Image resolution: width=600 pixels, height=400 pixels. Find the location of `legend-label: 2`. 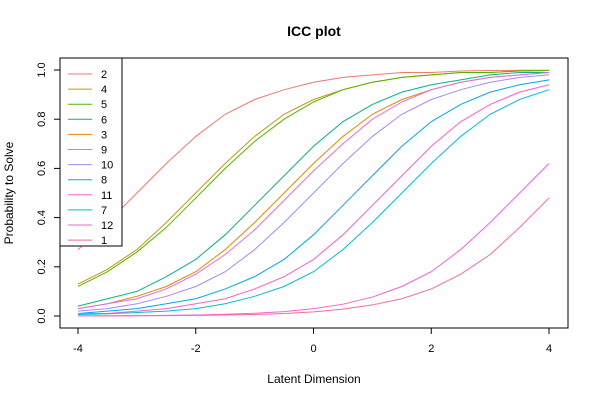

legend-label: 2 is located at coordinates (104, 75).